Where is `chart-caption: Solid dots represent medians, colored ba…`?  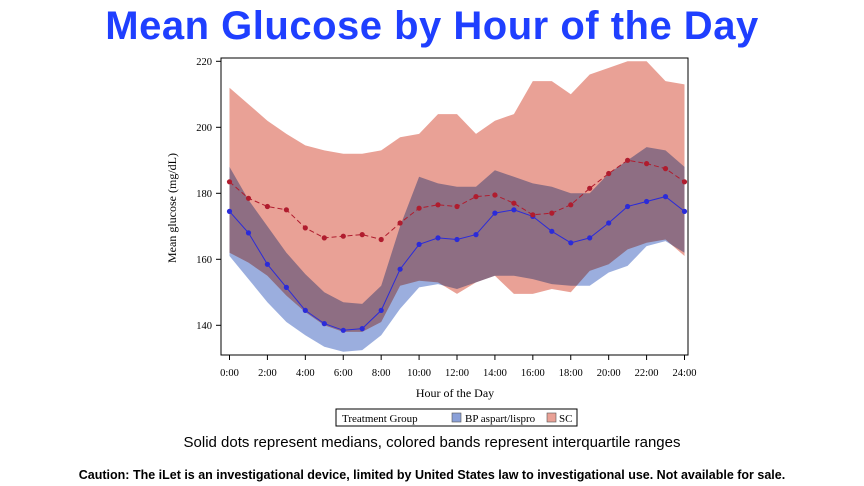
chart-caption: Solid dots represent medians, colored ba… is located at coordinates (432, 442).